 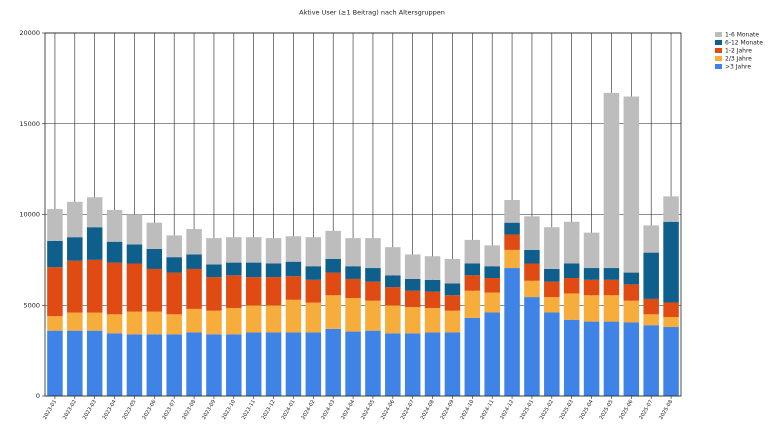 What do you see at coordinates (738, 67) in the screenshot?
I see `legend-label: >3 Jahre` at bounding box center [738, 67].